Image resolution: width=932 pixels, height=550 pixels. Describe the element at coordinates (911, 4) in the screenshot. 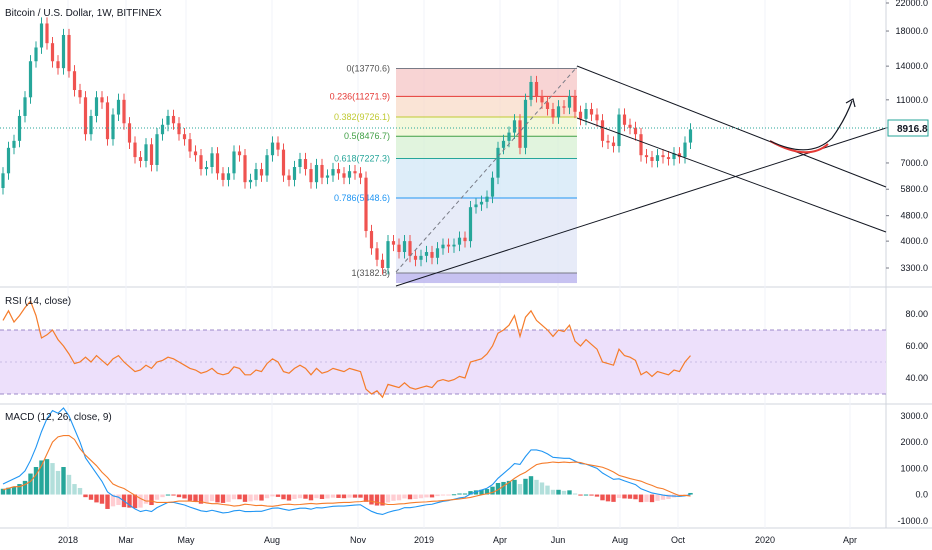

I see `price-tick-label-0: 22000.0` at that location.